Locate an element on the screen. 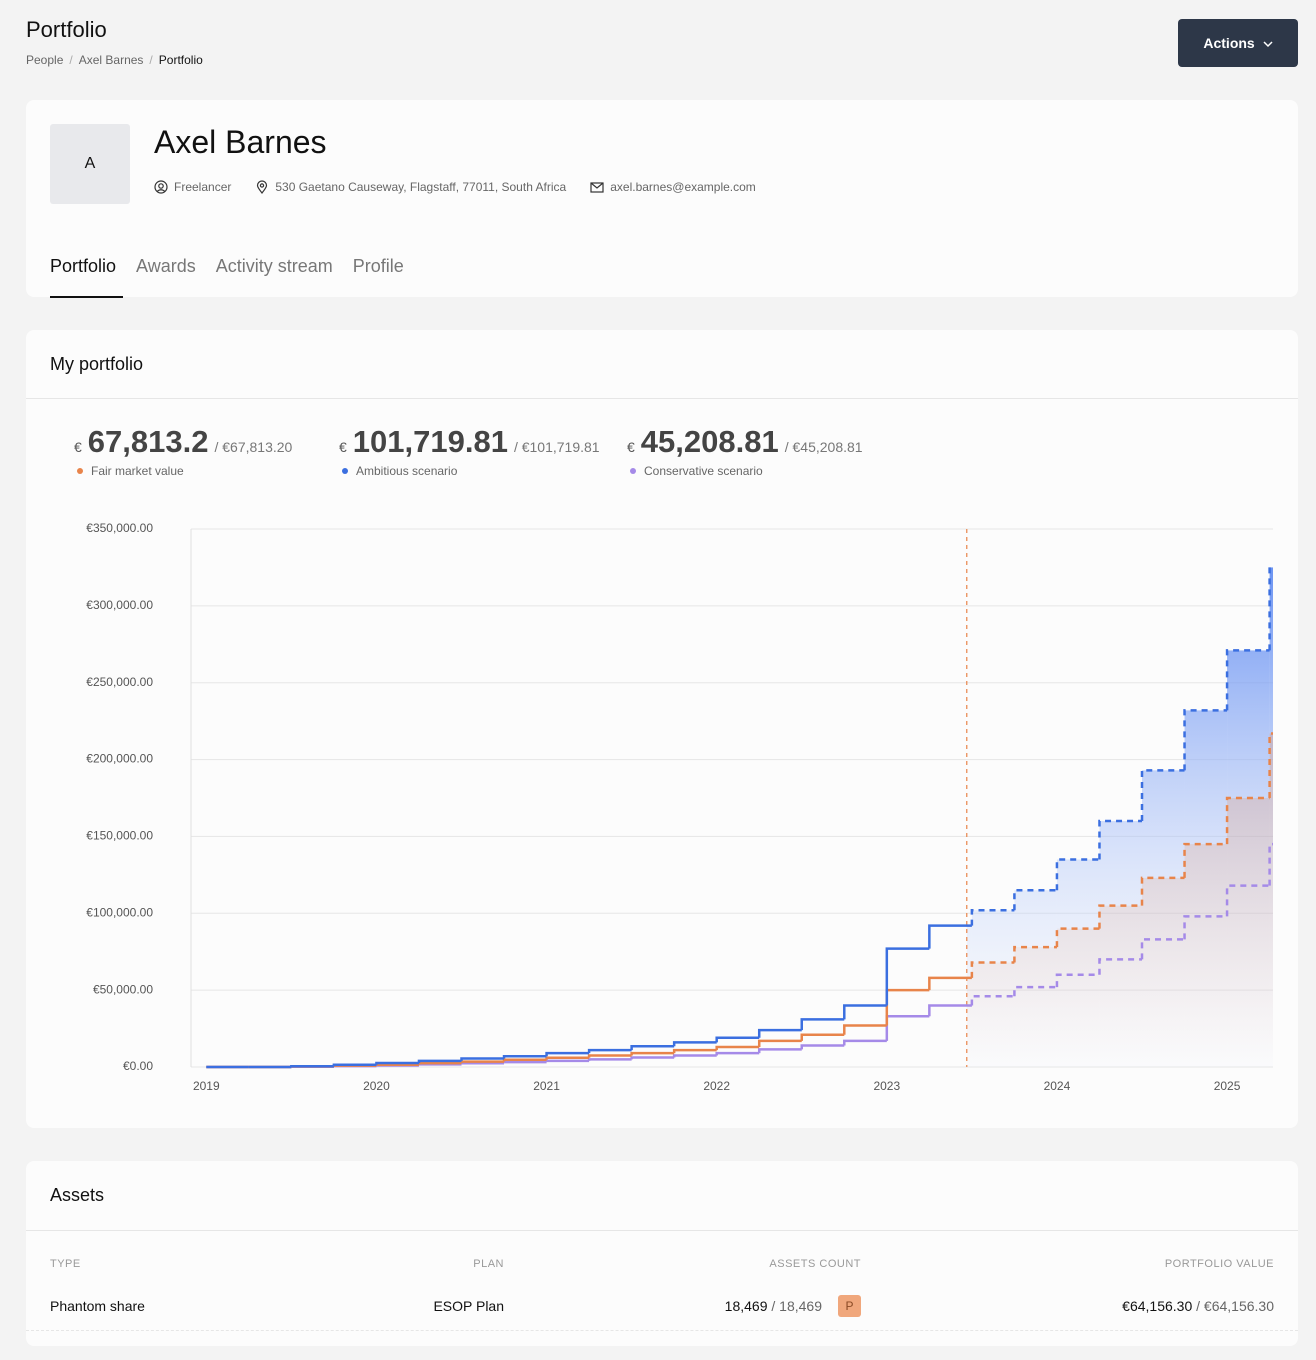  x-tick-label: 2025 is located at coordinates (1227, 1086).